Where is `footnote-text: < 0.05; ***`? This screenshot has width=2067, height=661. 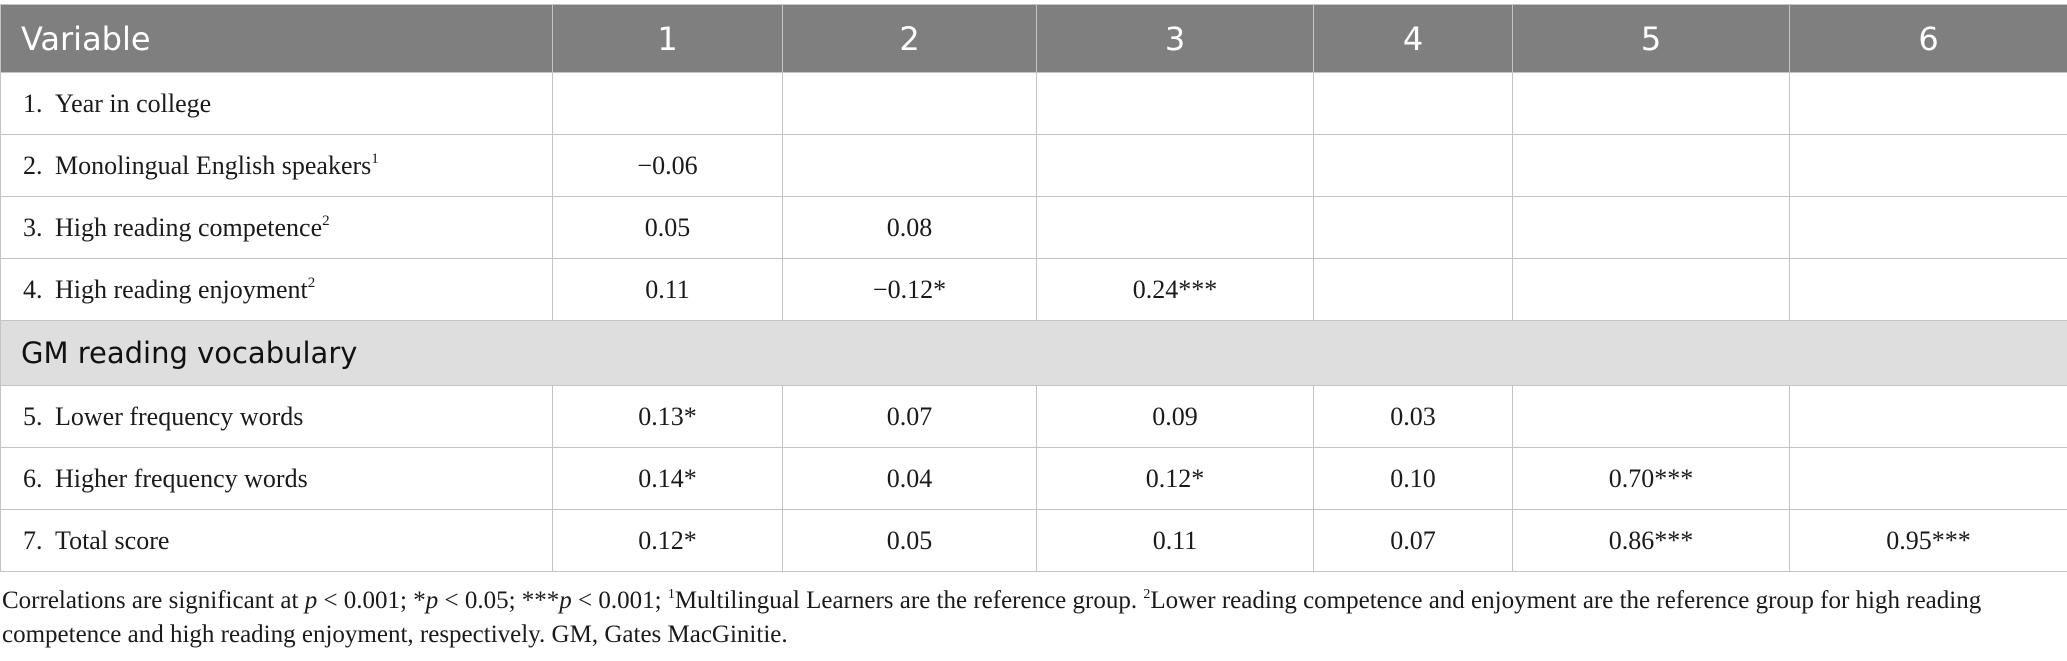 footnote-text: < 0.05; *** is located at coordinates (499, 600).